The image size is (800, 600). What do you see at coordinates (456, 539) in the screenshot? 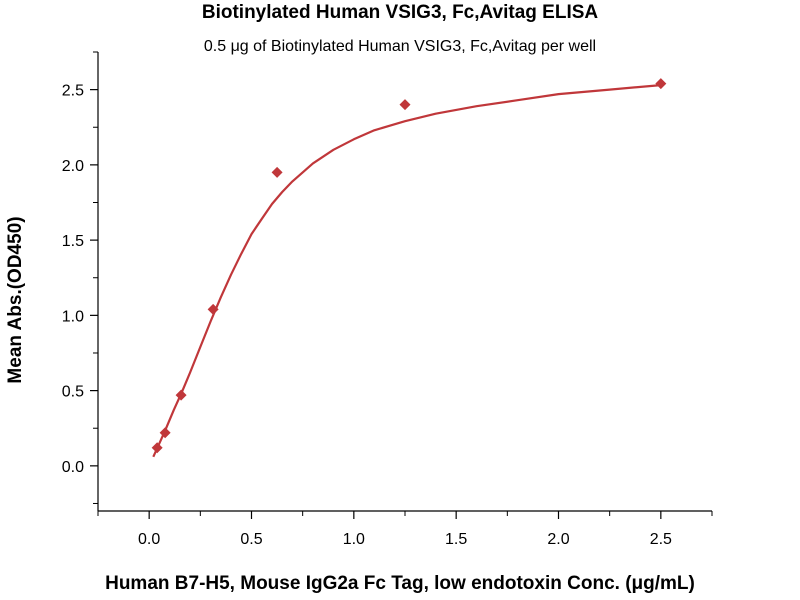
I see `x-tick-label: 1.5` at bounding box center [456, 539].